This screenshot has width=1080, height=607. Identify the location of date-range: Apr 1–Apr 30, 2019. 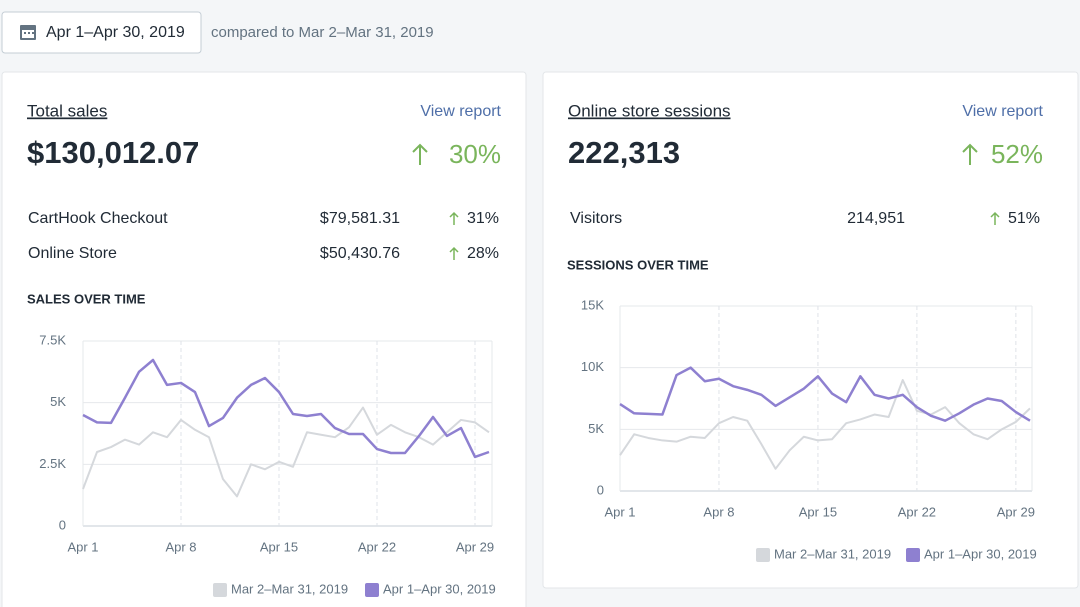
(115, 32).